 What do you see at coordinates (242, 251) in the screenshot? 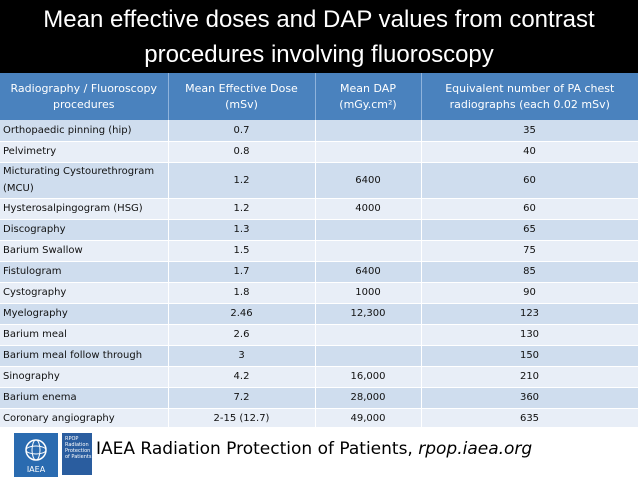
I see `cell-dose: 1.5` at bounding box center [242, 251].